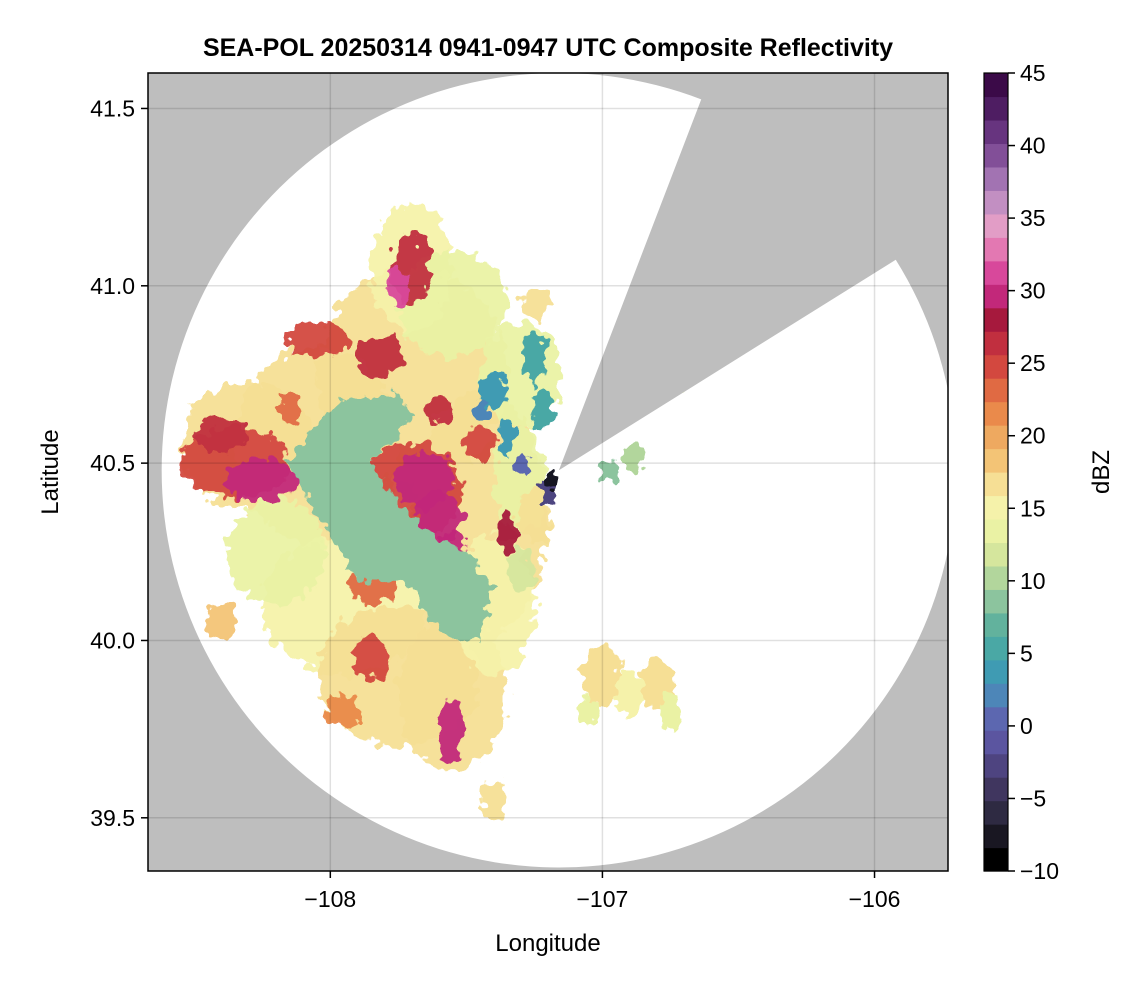  I want to click on colorbar-tick-label: −10, so click(1039, 871).